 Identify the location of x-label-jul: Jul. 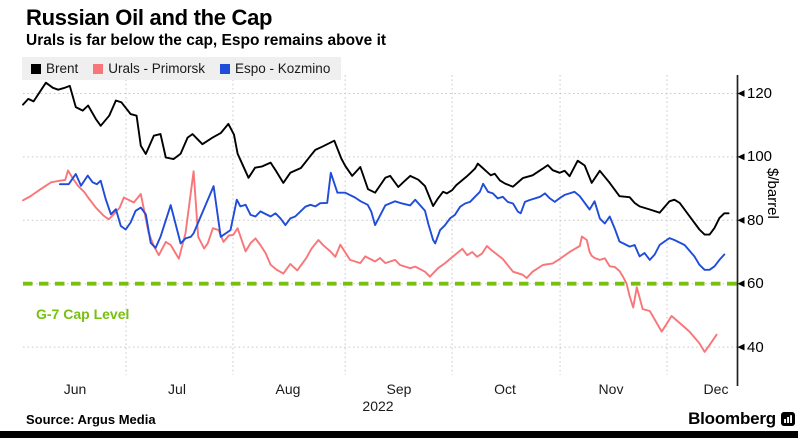
(177, 389).